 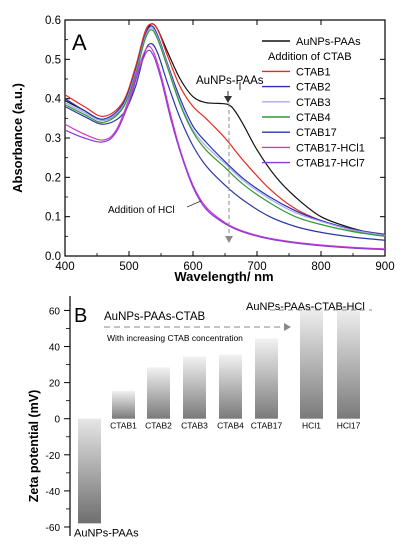 What do you see at coordinates (17, 138) in the screenshot?
I see `panel-a-y-axis-label: Absorbance (a.u.)` at bounding box center [17, 138].